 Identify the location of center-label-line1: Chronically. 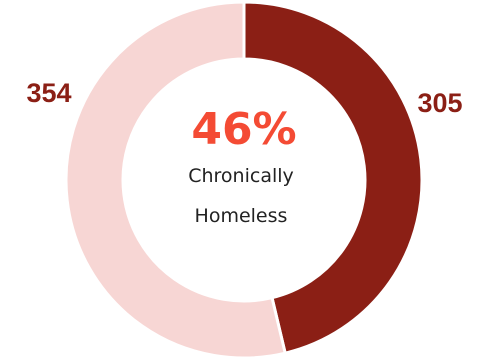
(241, 176).